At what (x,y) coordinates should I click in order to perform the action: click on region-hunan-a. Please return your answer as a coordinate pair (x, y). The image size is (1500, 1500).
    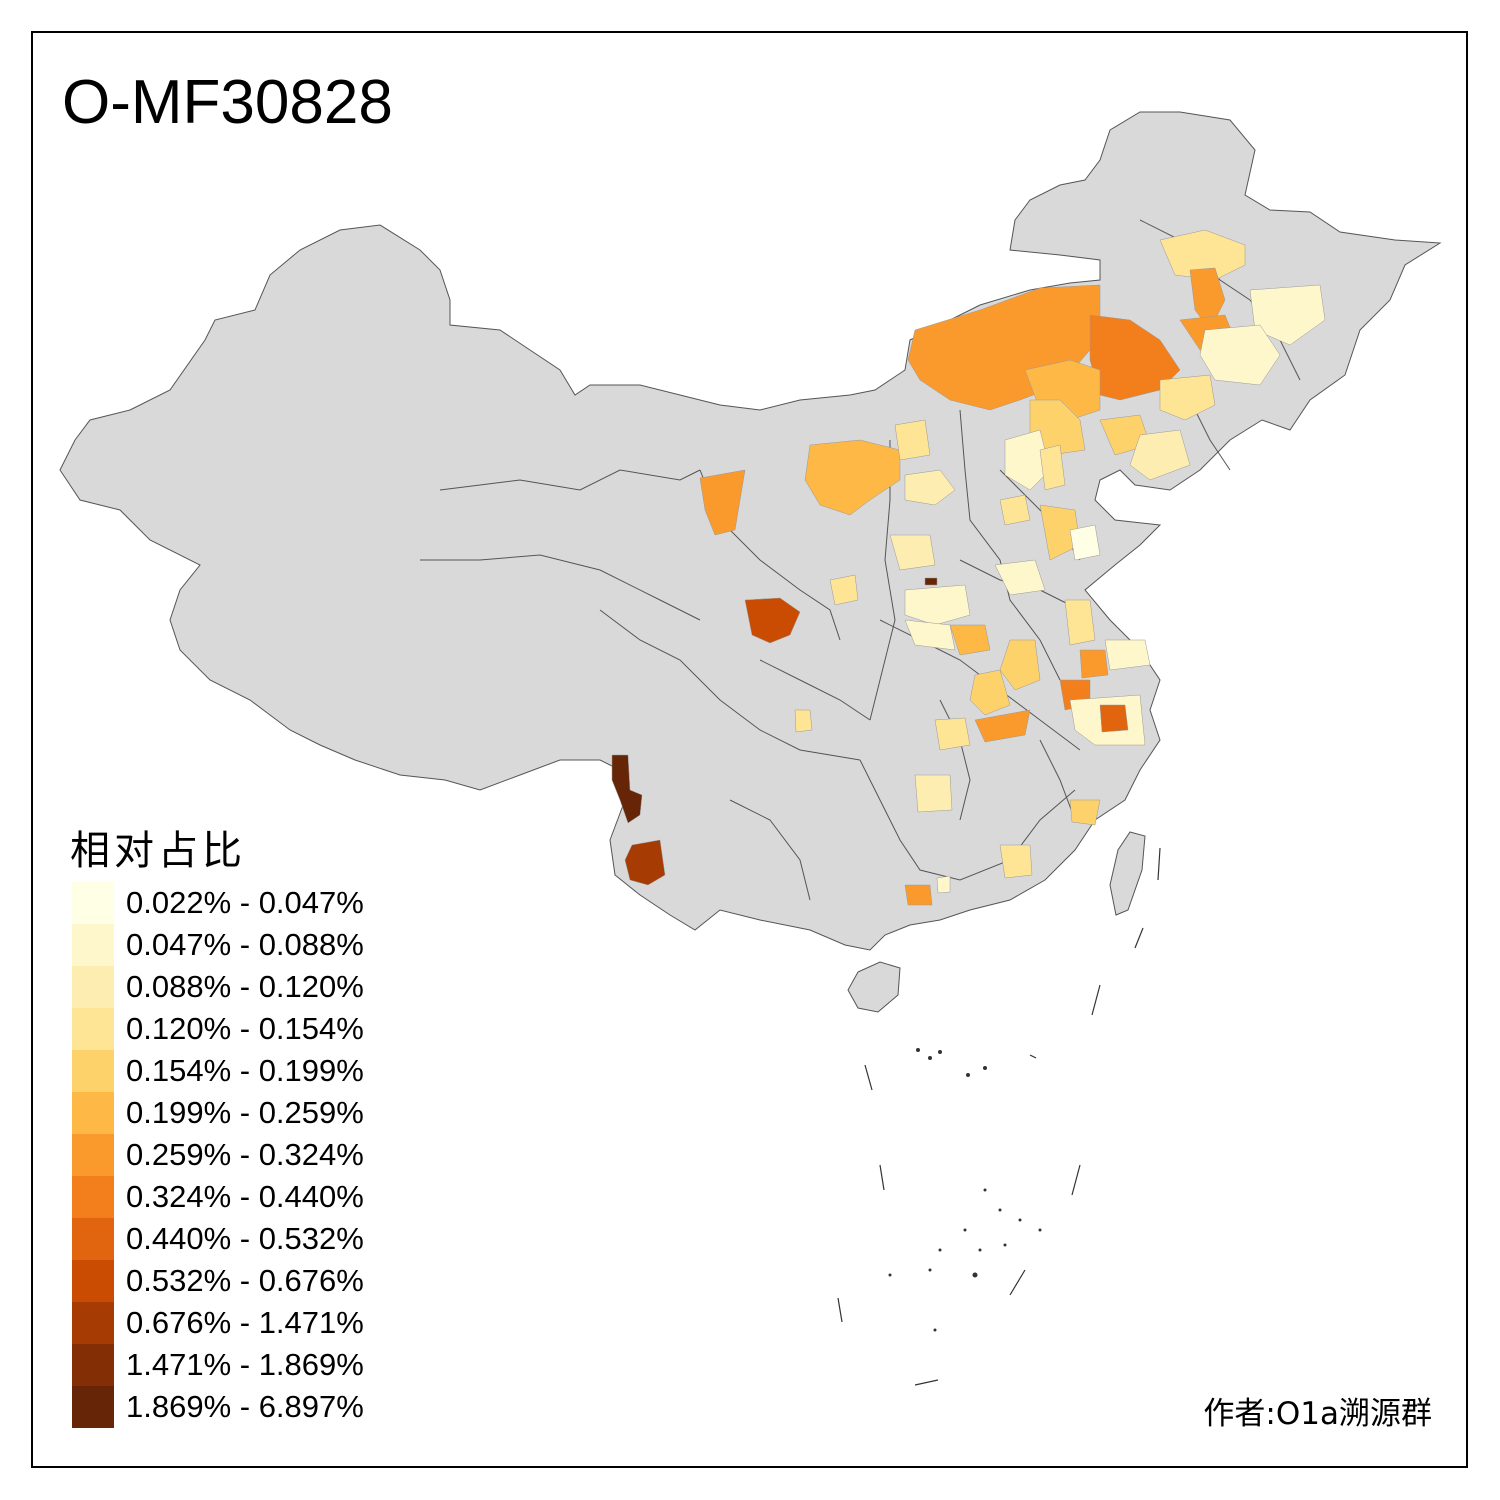
    Looking at the image, I should click on (952, 734).